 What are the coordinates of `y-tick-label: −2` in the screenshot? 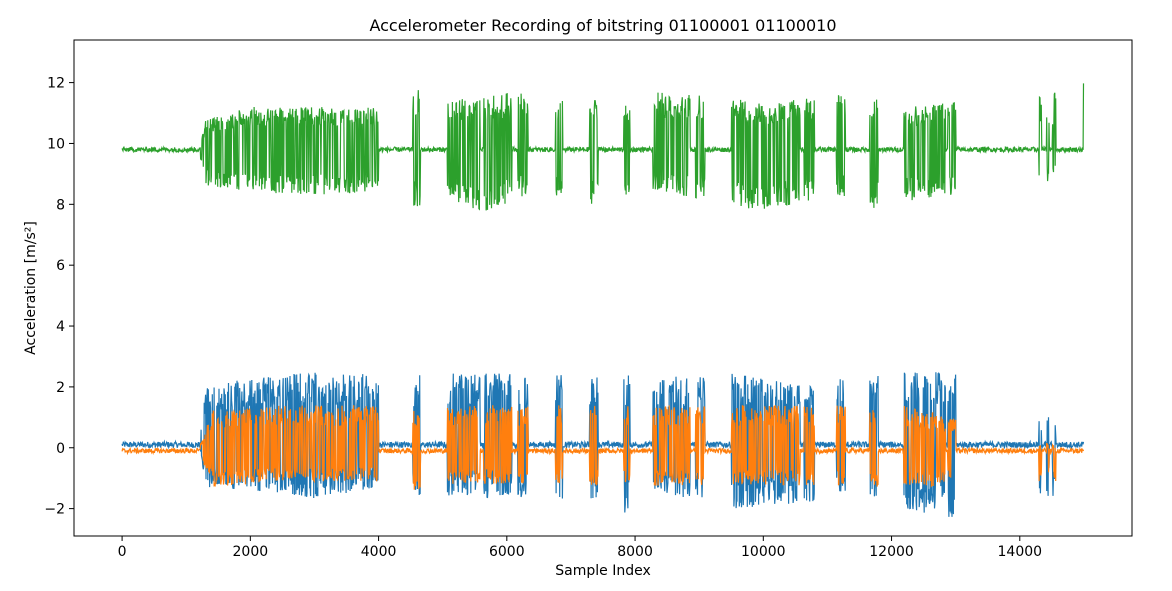 It's located at (54, 510).